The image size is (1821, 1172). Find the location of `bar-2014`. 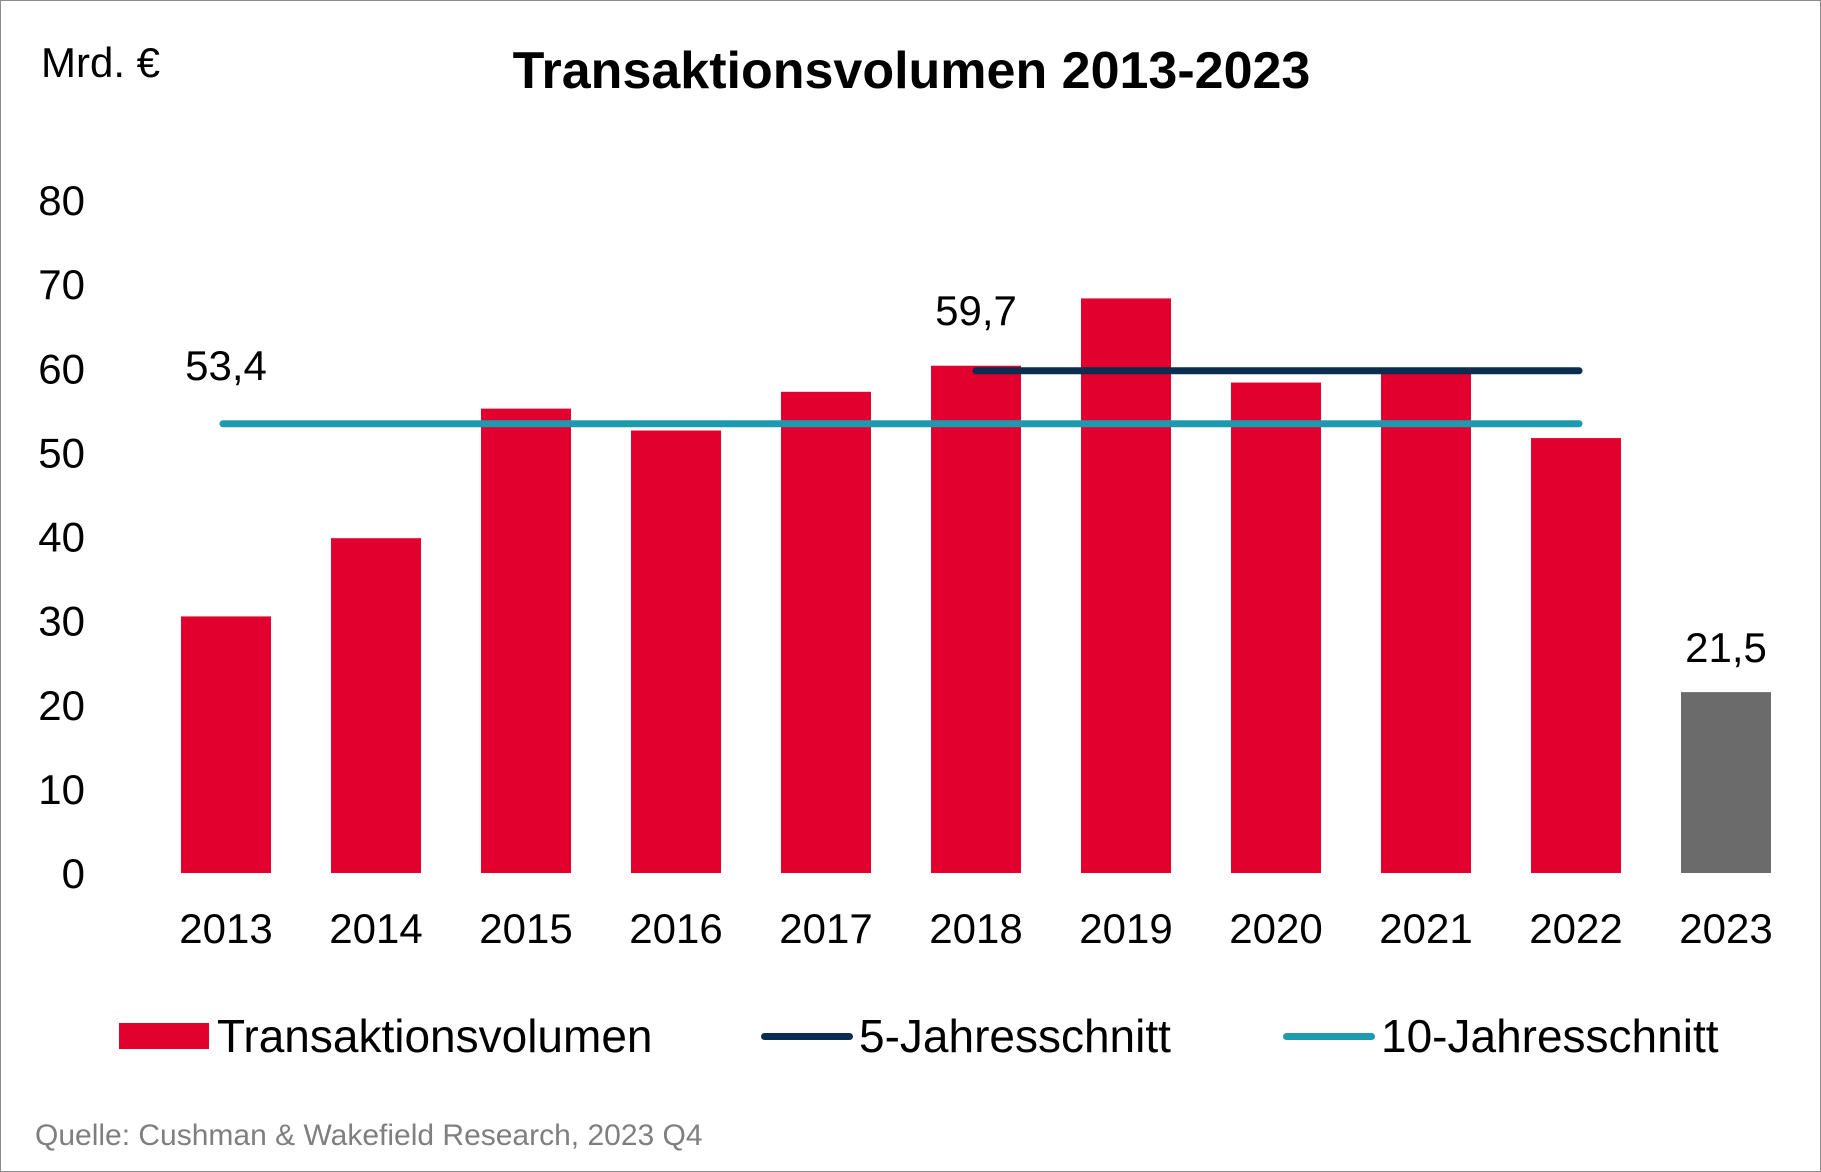

bar-2014 is located at coordinates (376, 705).